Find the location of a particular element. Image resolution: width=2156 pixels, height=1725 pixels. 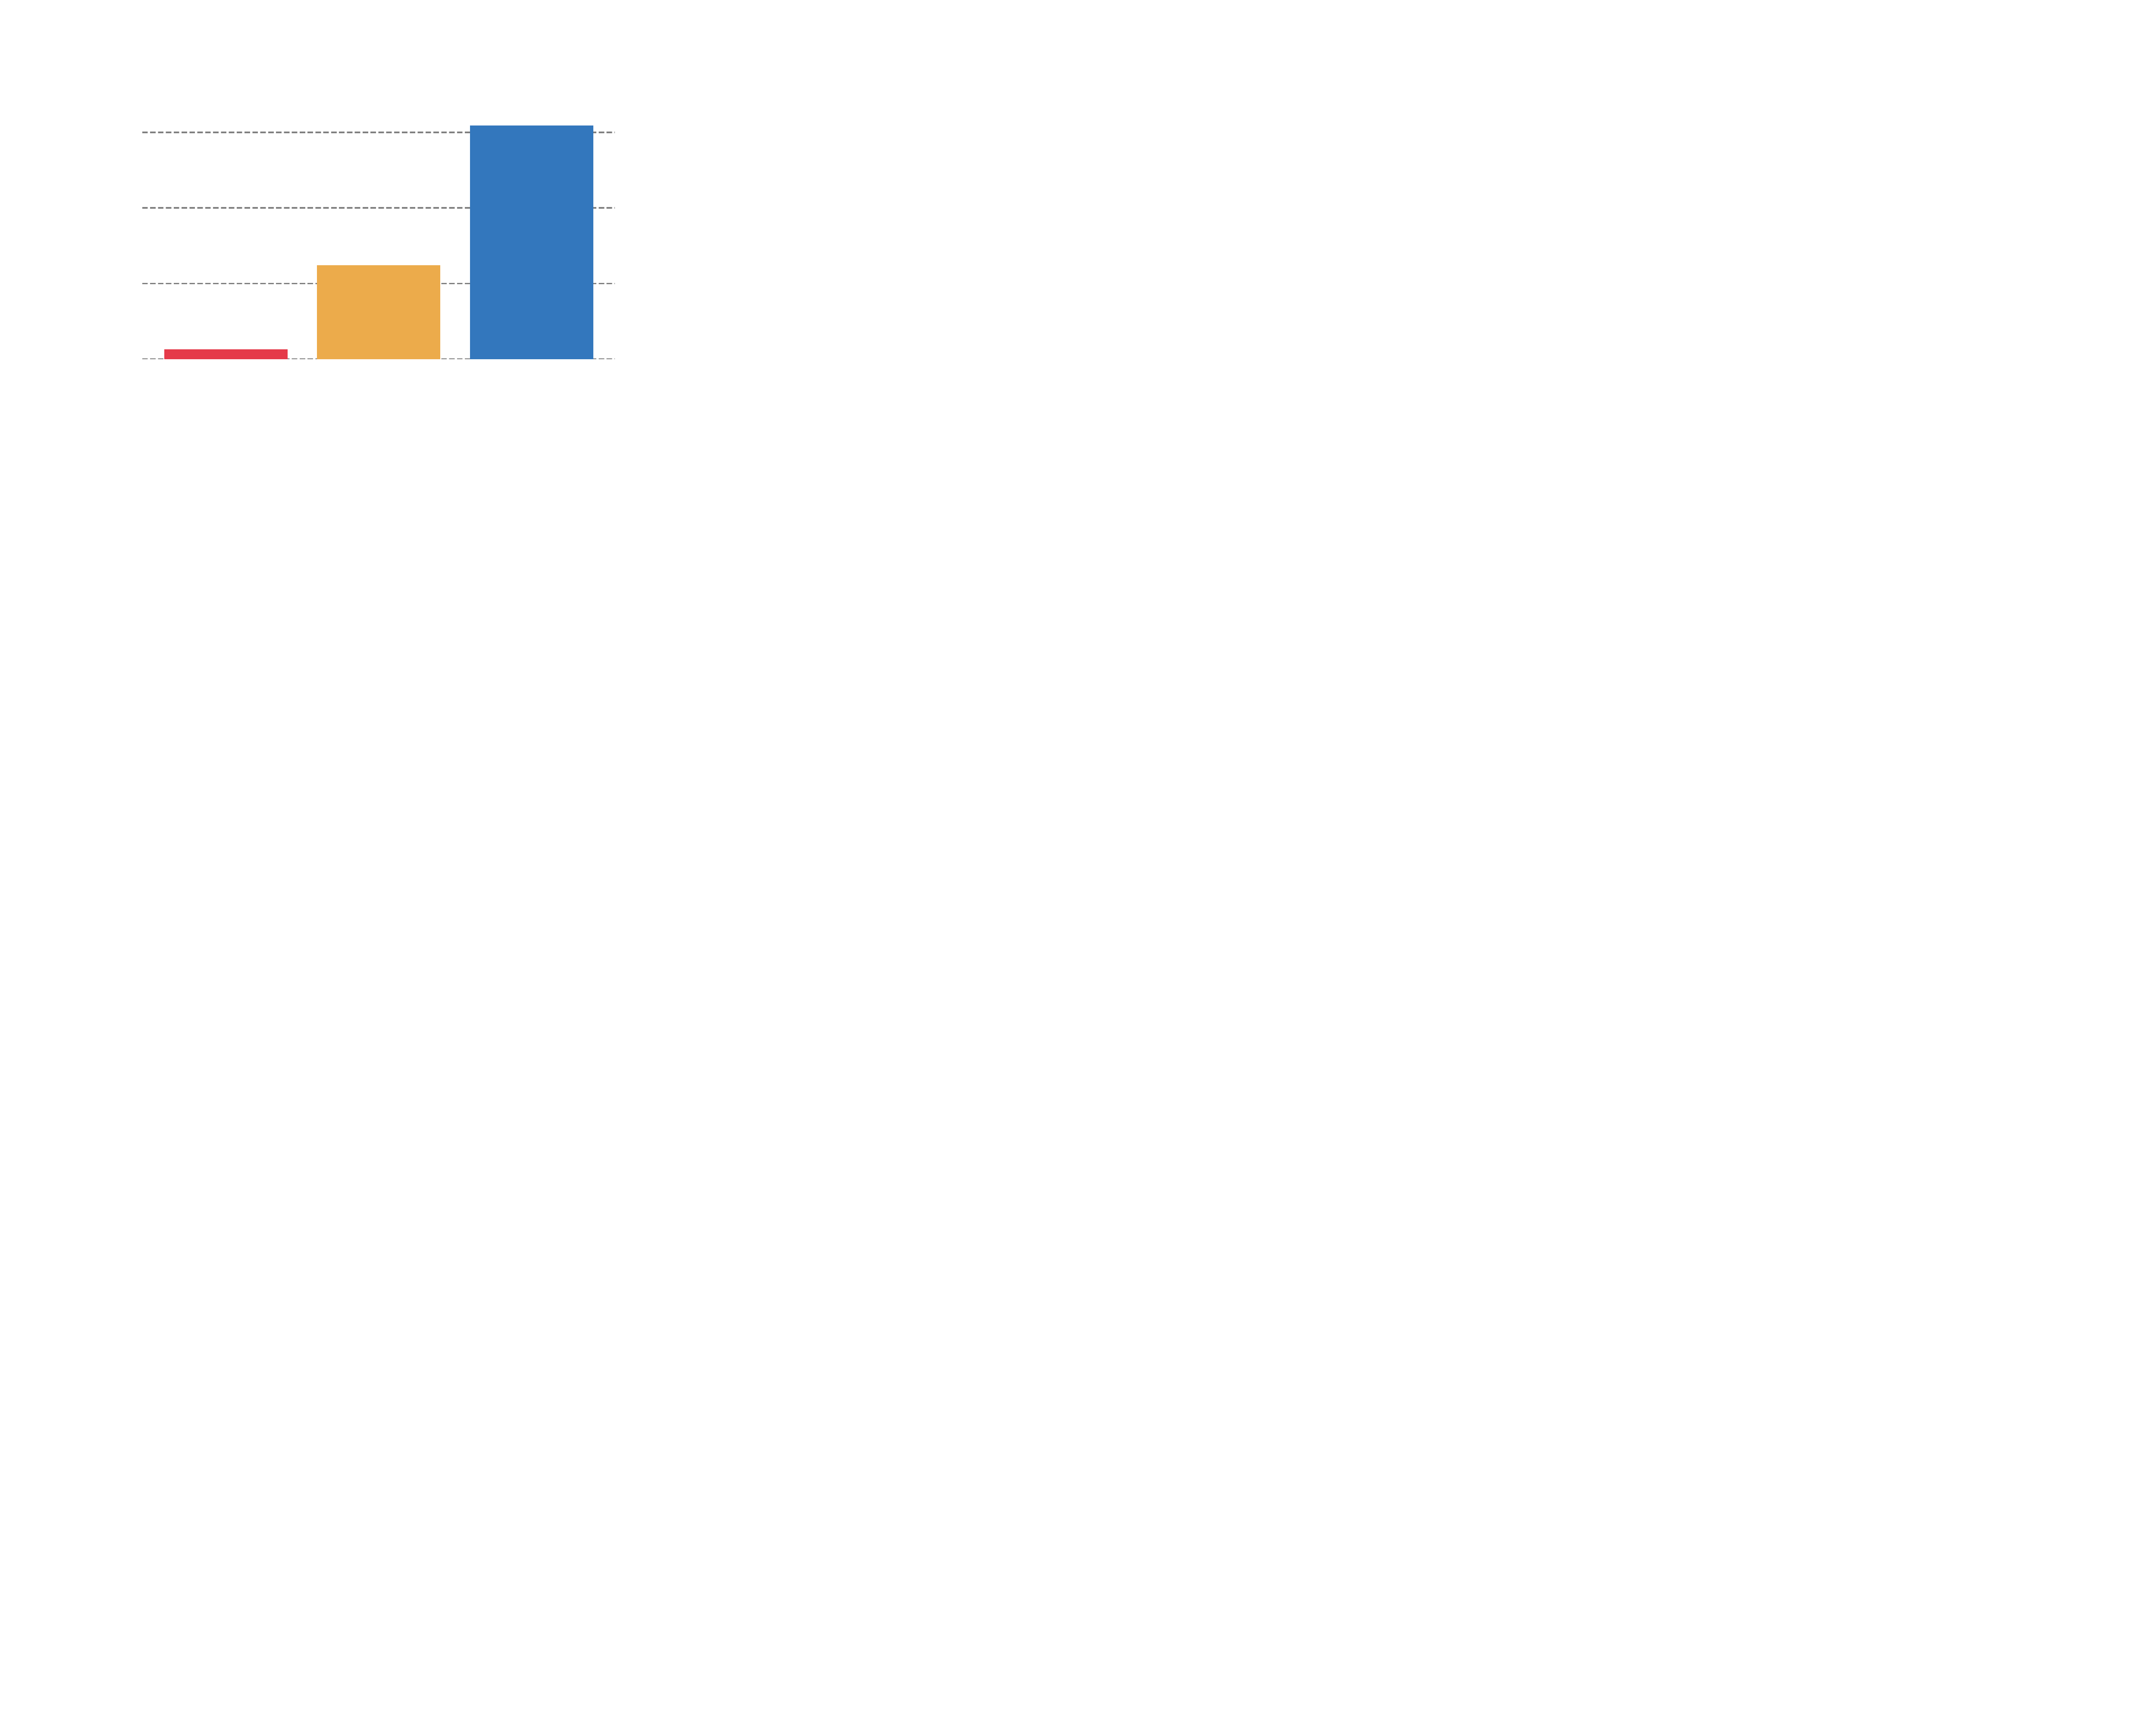

blue-bar is located at coordinates (531, 242).